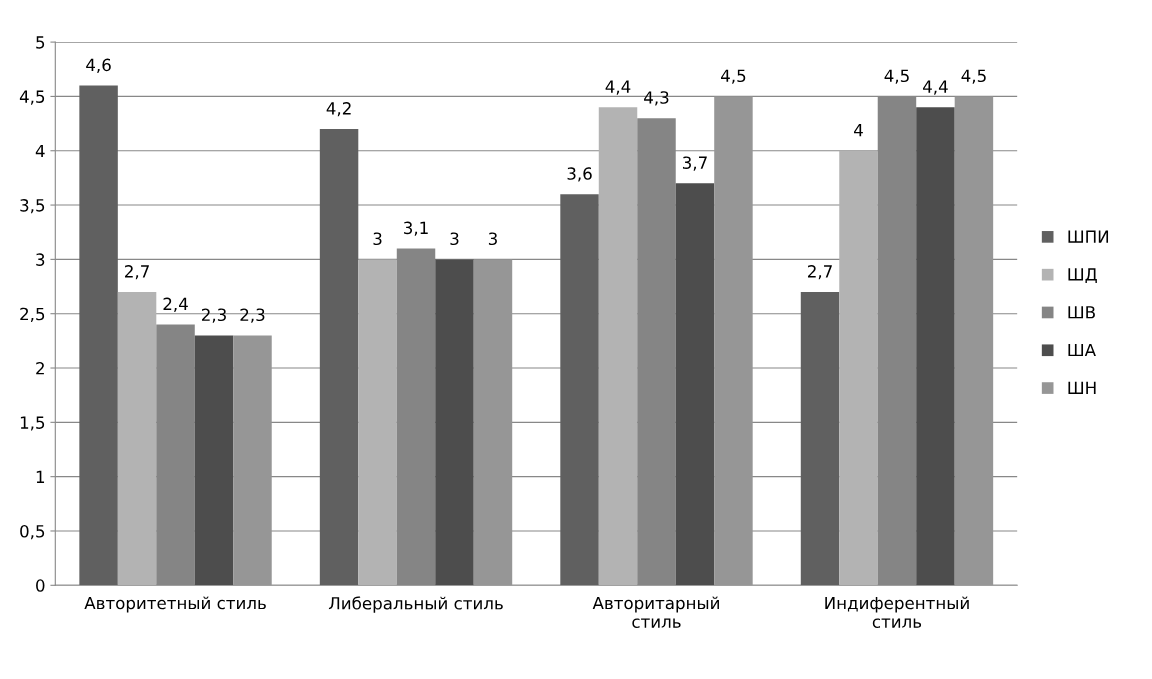 The width and height of the screenshot is (1152, 679). Describe the element at coordinates (32, 97) in the screenshot. I see `y-tick-label: 4,5` at that location.